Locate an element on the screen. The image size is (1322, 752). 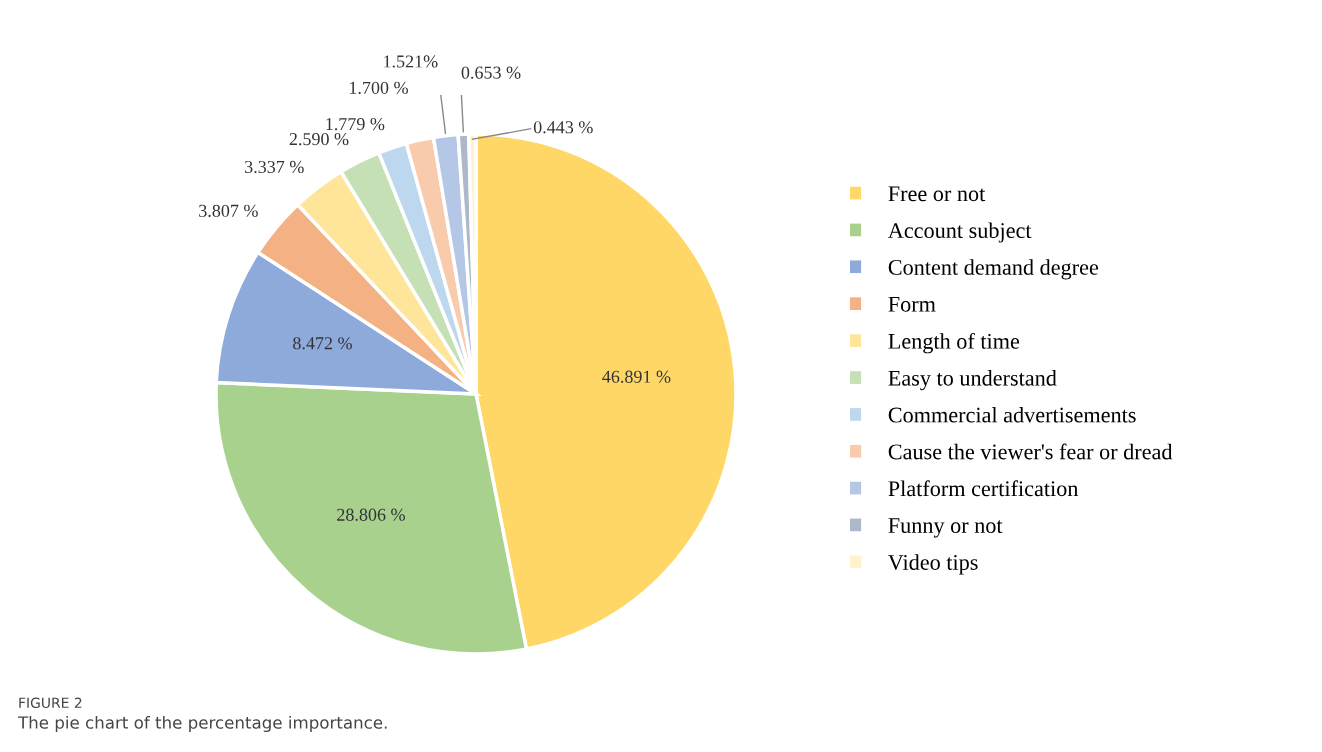
data-label: 1.779 % is located at coordinates (355, 124).